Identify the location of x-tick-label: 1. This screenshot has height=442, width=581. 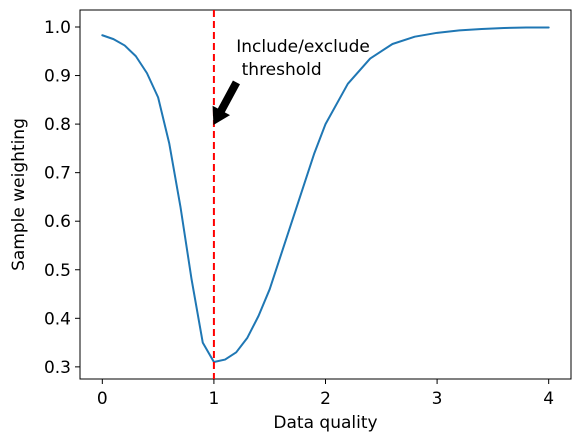
(213, 399).